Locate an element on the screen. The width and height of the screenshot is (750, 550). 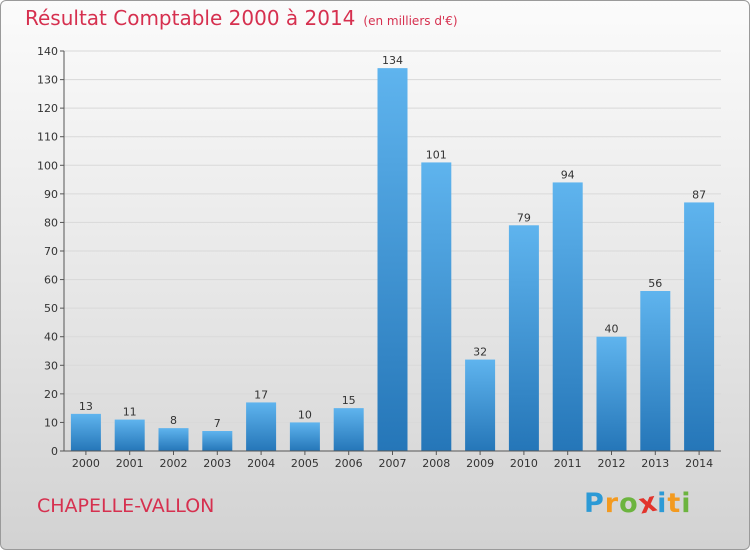
value-label: 8 is located at coordinates (173, 420).